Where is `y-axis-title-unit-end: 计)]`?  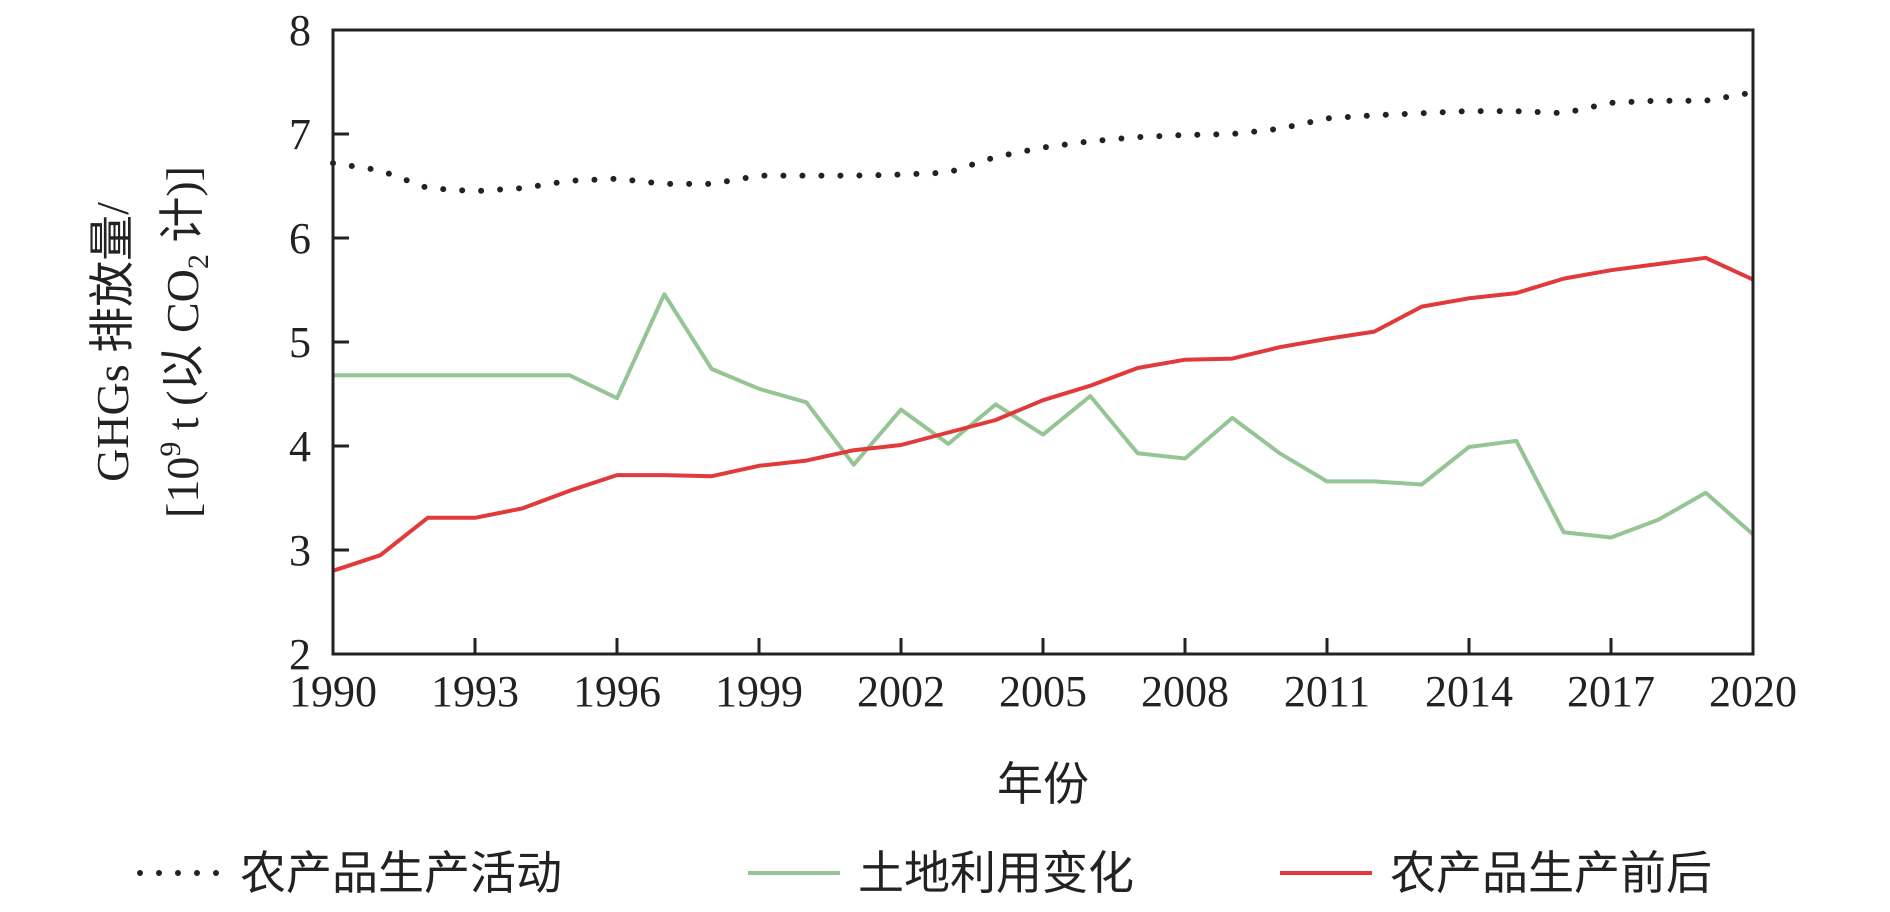
y-axis-title-unit-end: 计)] is located at coordinates (182, 210).